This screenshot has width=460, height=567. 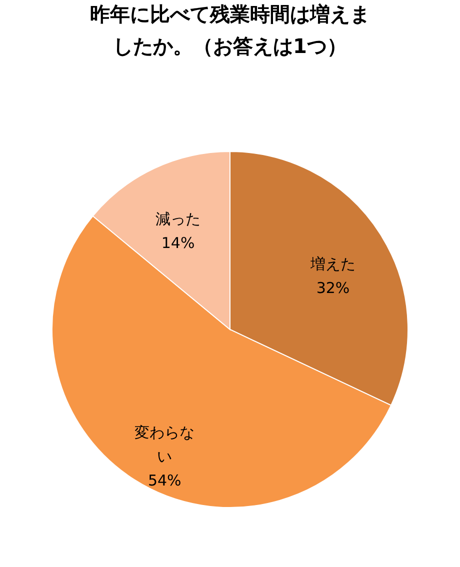 I want to click on slice-label: 増えた, so click(x=333, y=264).